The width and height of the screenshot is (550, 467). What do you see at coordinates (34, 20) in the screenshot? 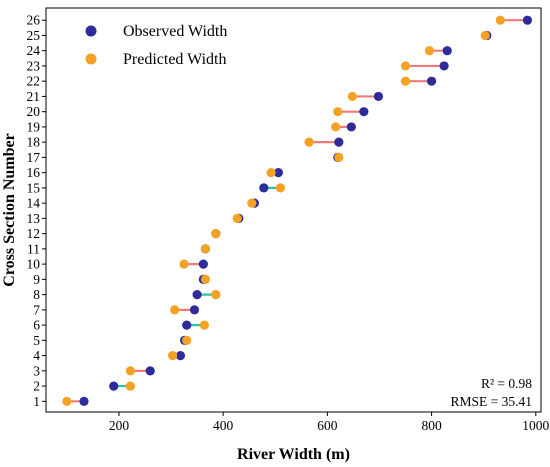
I see `y-tick-label: 26` at bounding box center [34, 20].